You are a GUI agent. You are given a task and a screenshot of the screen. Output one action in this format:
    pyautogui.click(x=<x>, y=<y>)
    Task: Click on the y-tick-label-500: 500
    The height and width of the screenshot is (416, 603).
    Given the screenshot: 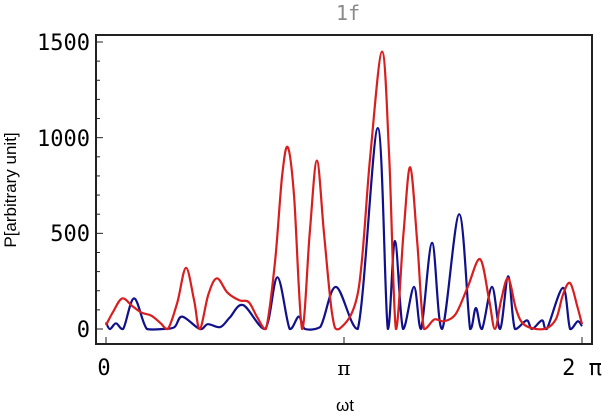 What is the action you would take?
    pyautogui.click(x=70, y=234)
    